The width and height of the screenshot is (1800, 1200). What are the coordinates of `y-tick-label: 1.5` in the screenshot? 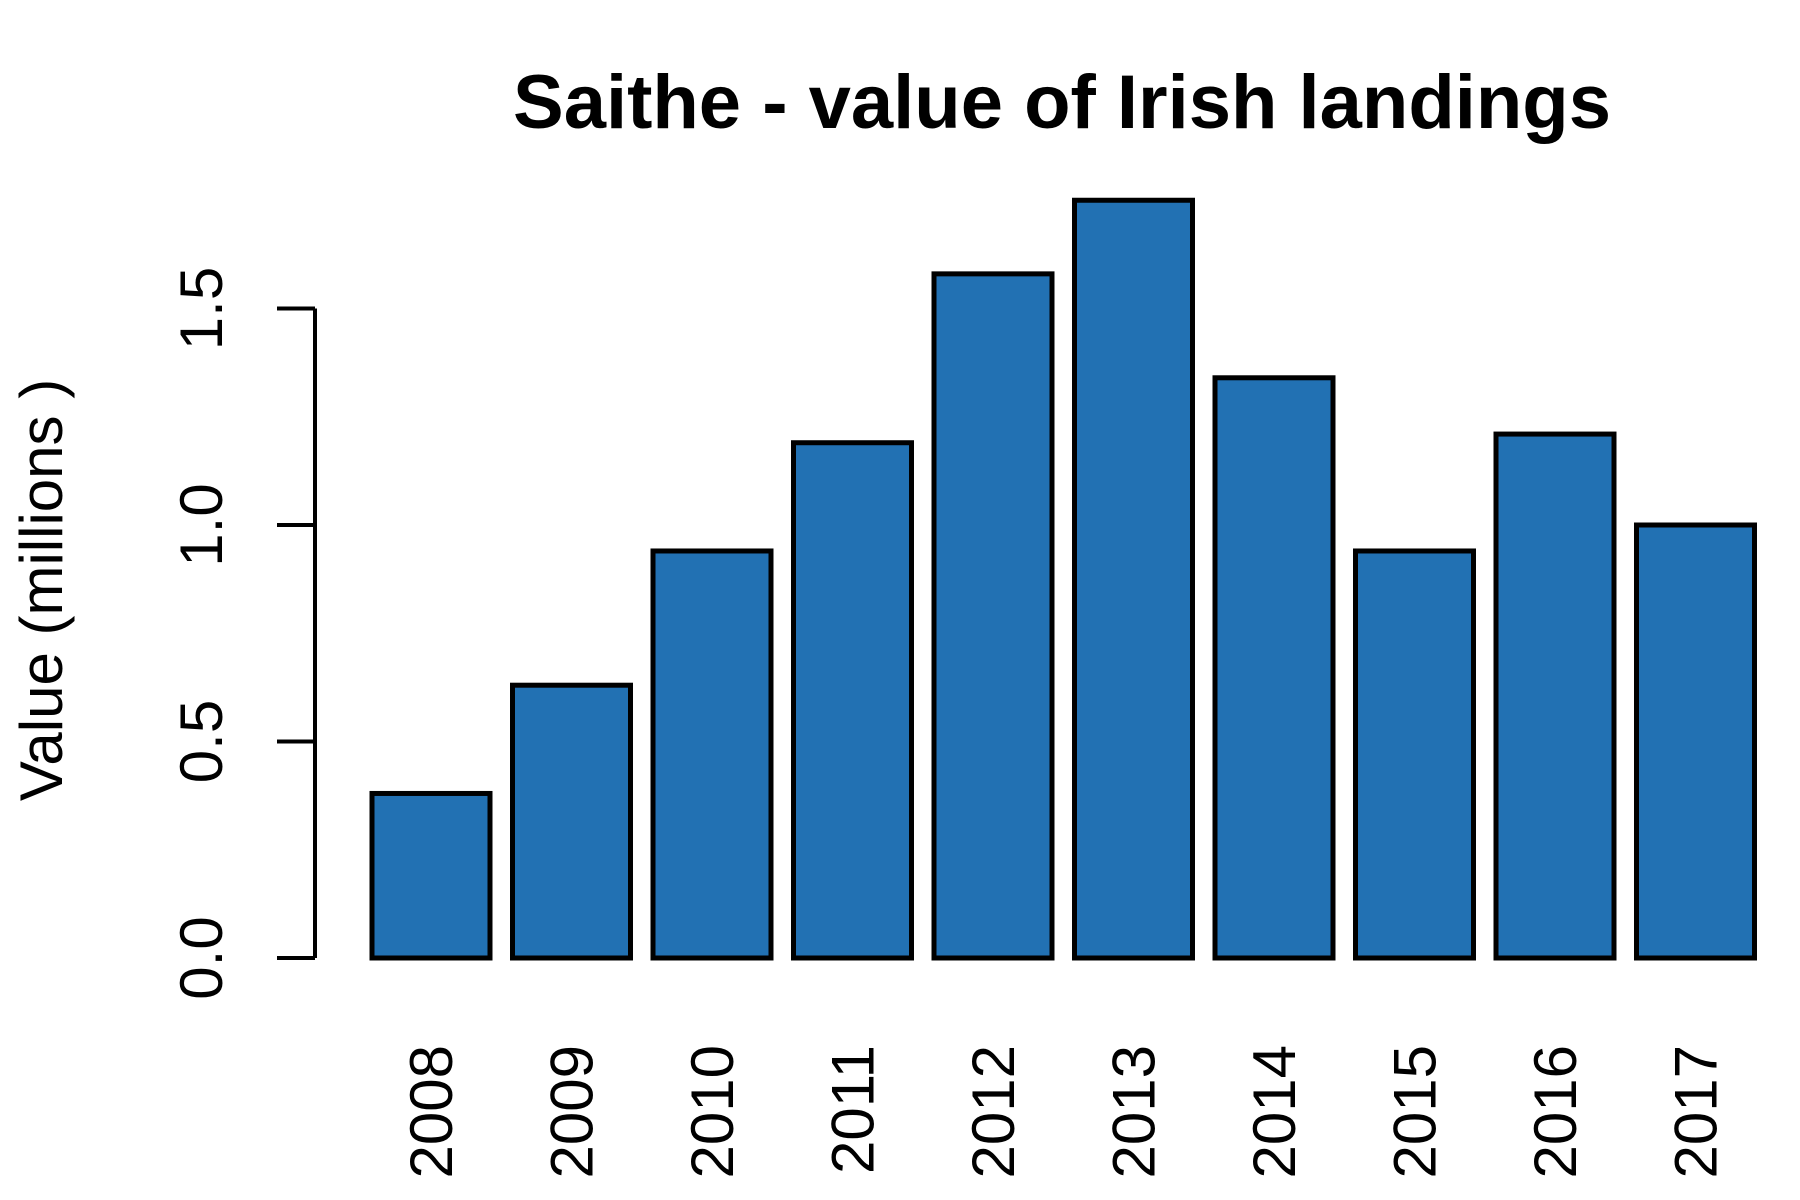 It's located at (201, 308).